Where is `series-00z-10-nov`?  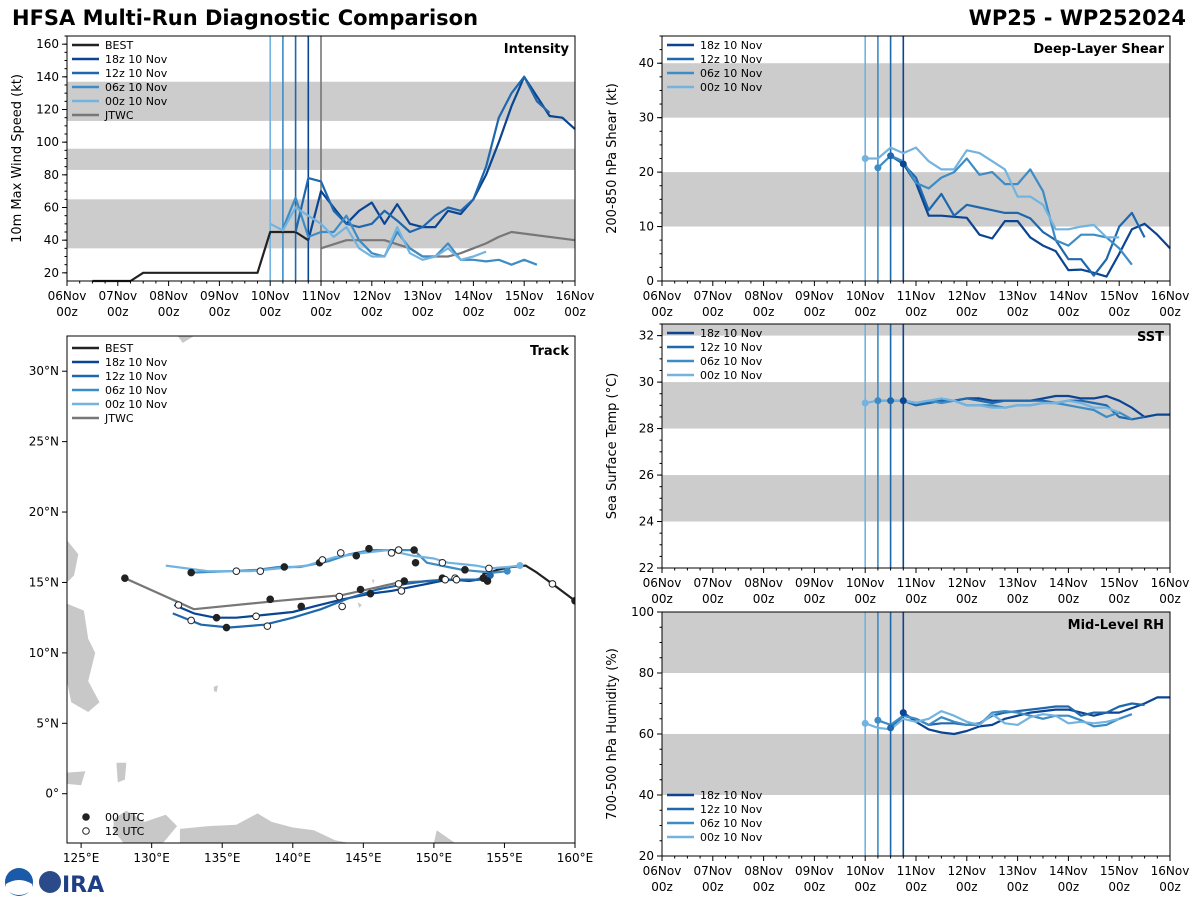 series-00z-10-nov is located at coordinates (992, 192).